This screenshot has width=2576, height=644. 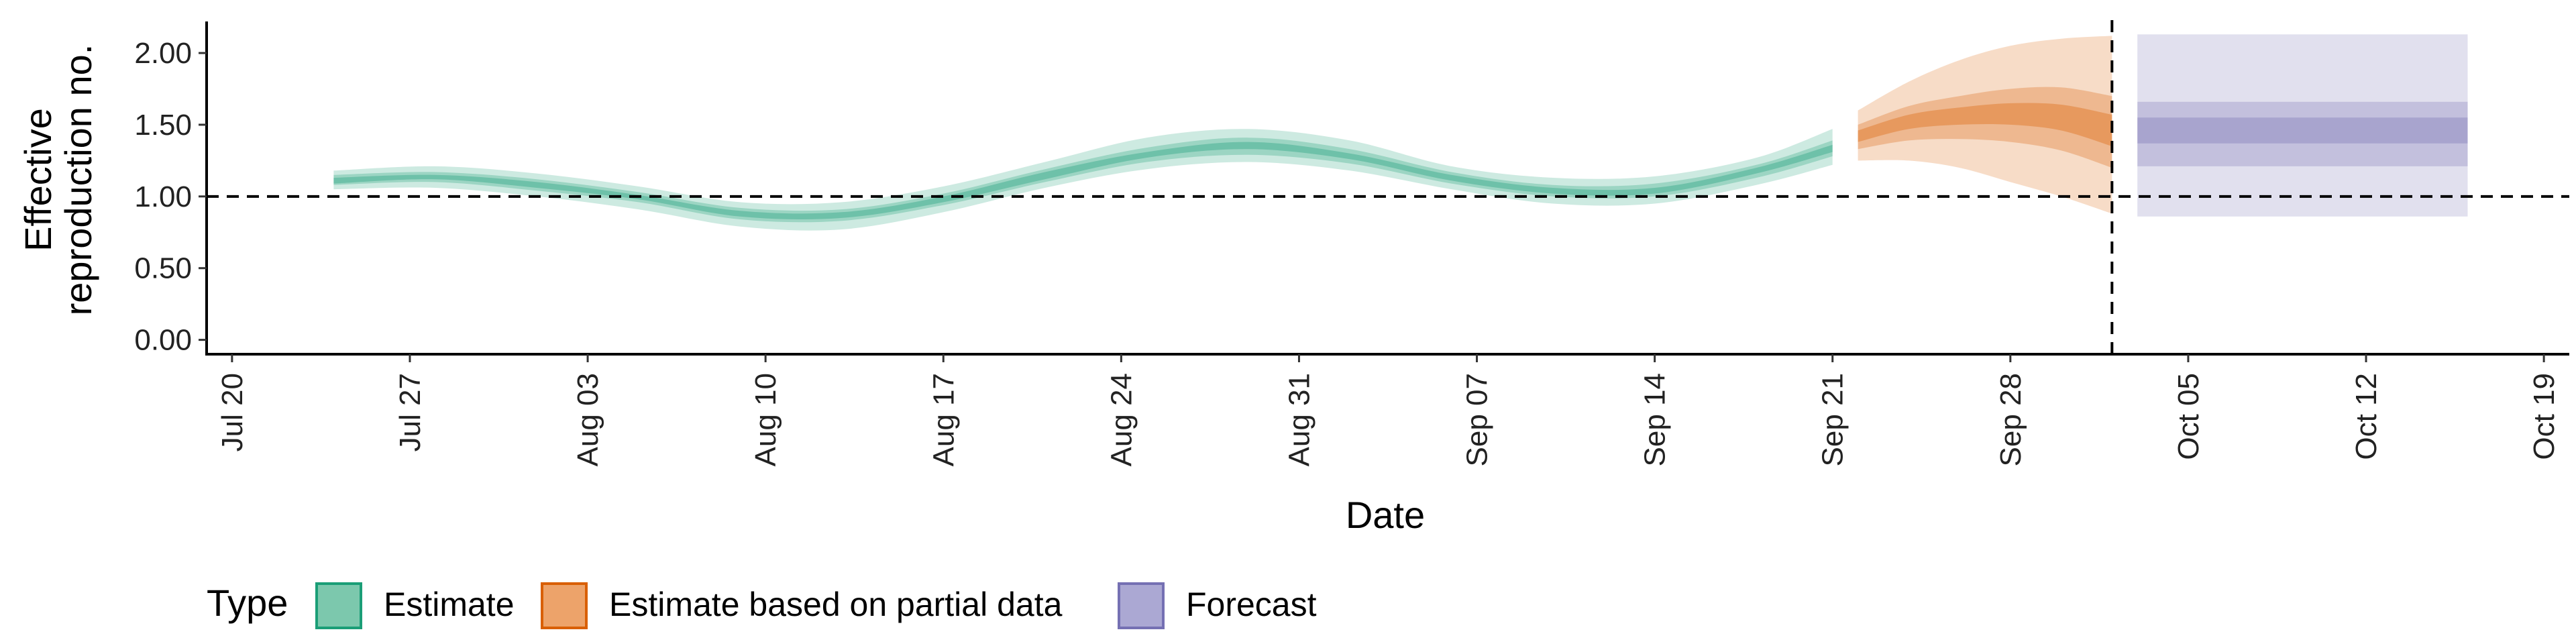 I want to click on y-axis-ticks: 0.00 0.50 1.00 1.50 2.00, so click(x=170, y=197).